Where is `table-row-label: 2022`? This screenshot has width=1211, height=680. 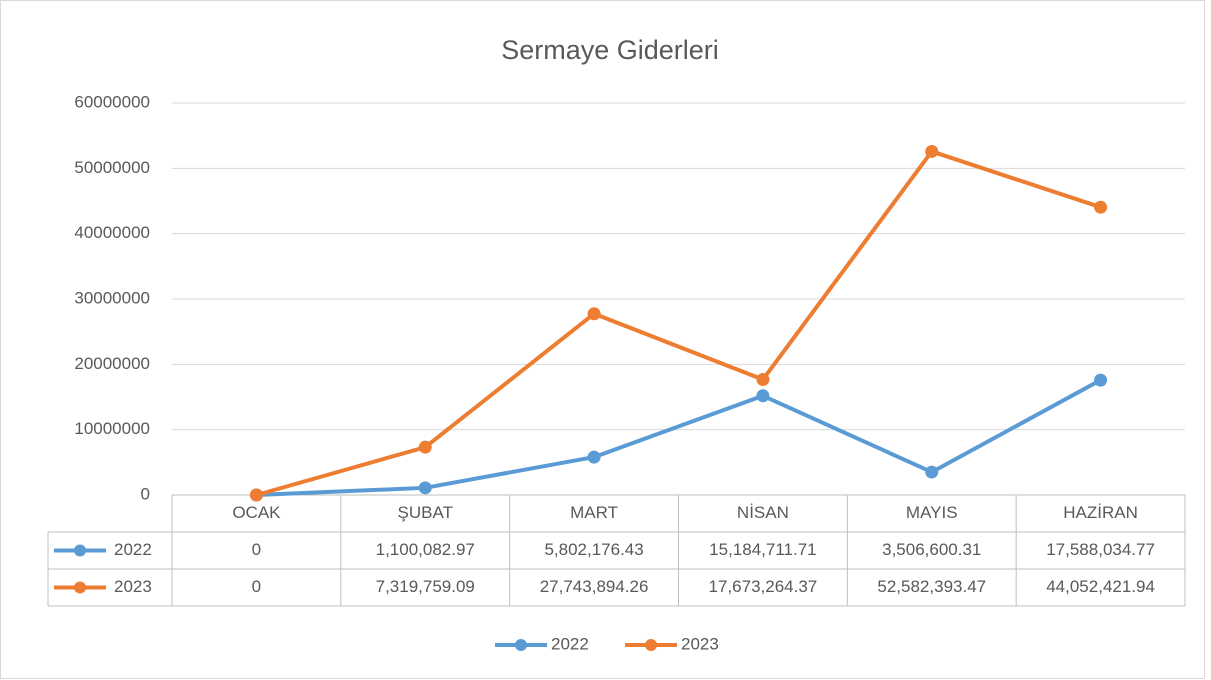
table-row-label: 2022 is located at coordinates (133, 549).